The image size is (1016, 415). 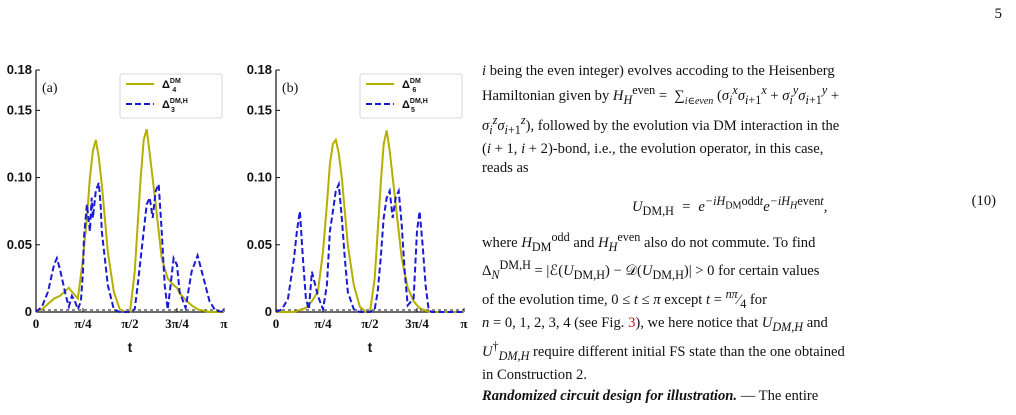 I want to click on text-line: in Construction 2., so click(x=534, y=374).